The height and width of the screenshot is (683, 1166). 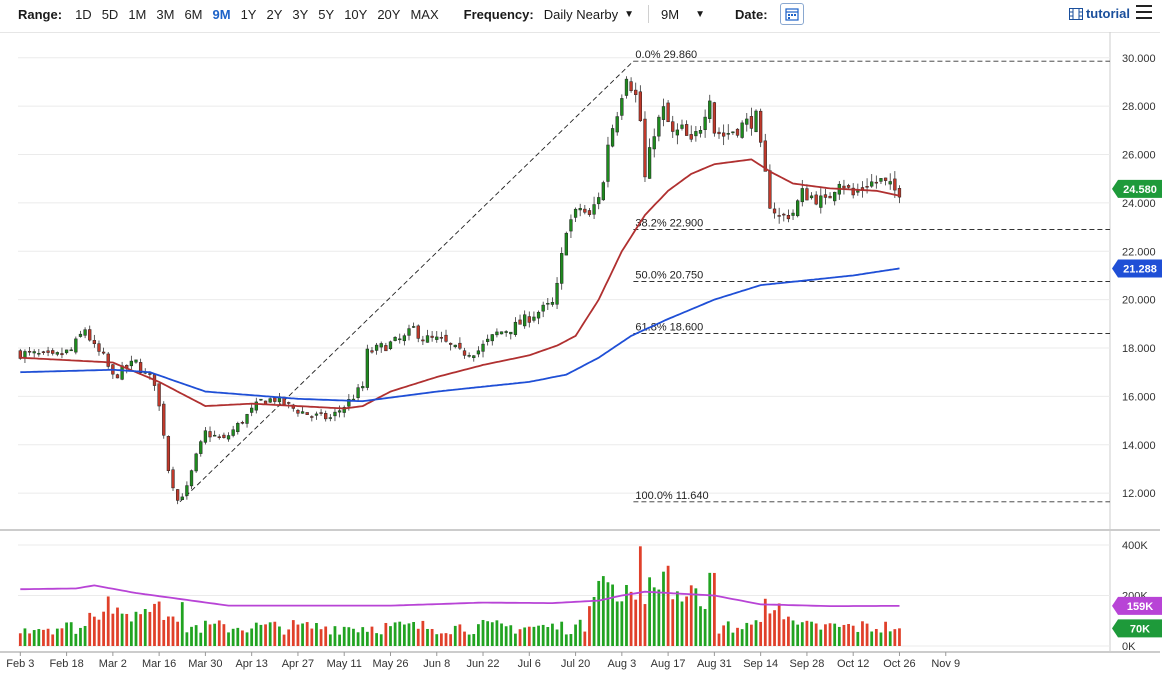 What do you see at coordinates (165, 14) in the screenshot?
I see `range-button-3m: 3M` at bounding box center [165, 14].